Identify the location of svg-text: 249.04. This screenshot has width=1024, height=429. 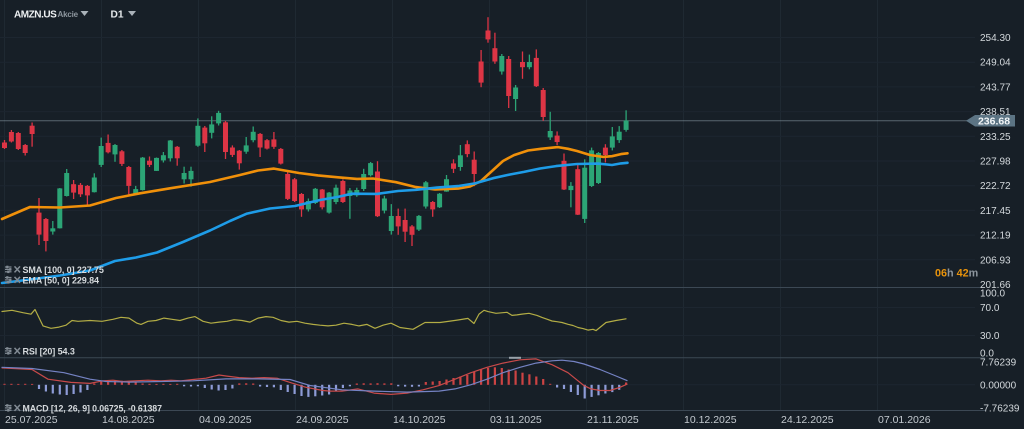
(995, 63).